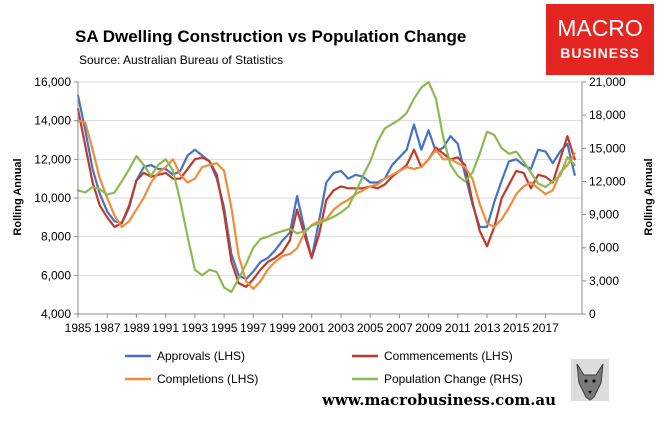 The height and width of the screenshot is (425, 660). I want to click on x-tick-label: 2013, so click(487, 328).